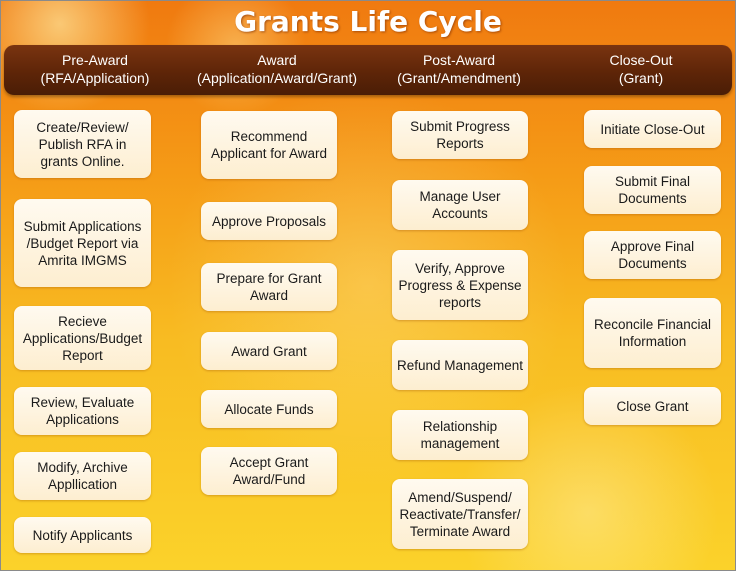 This screenshot has width=736, height=571. Describe the element at coordinates (460, 135) in the screenshot. I see `step-box: Submit Progress Reports` at that location.